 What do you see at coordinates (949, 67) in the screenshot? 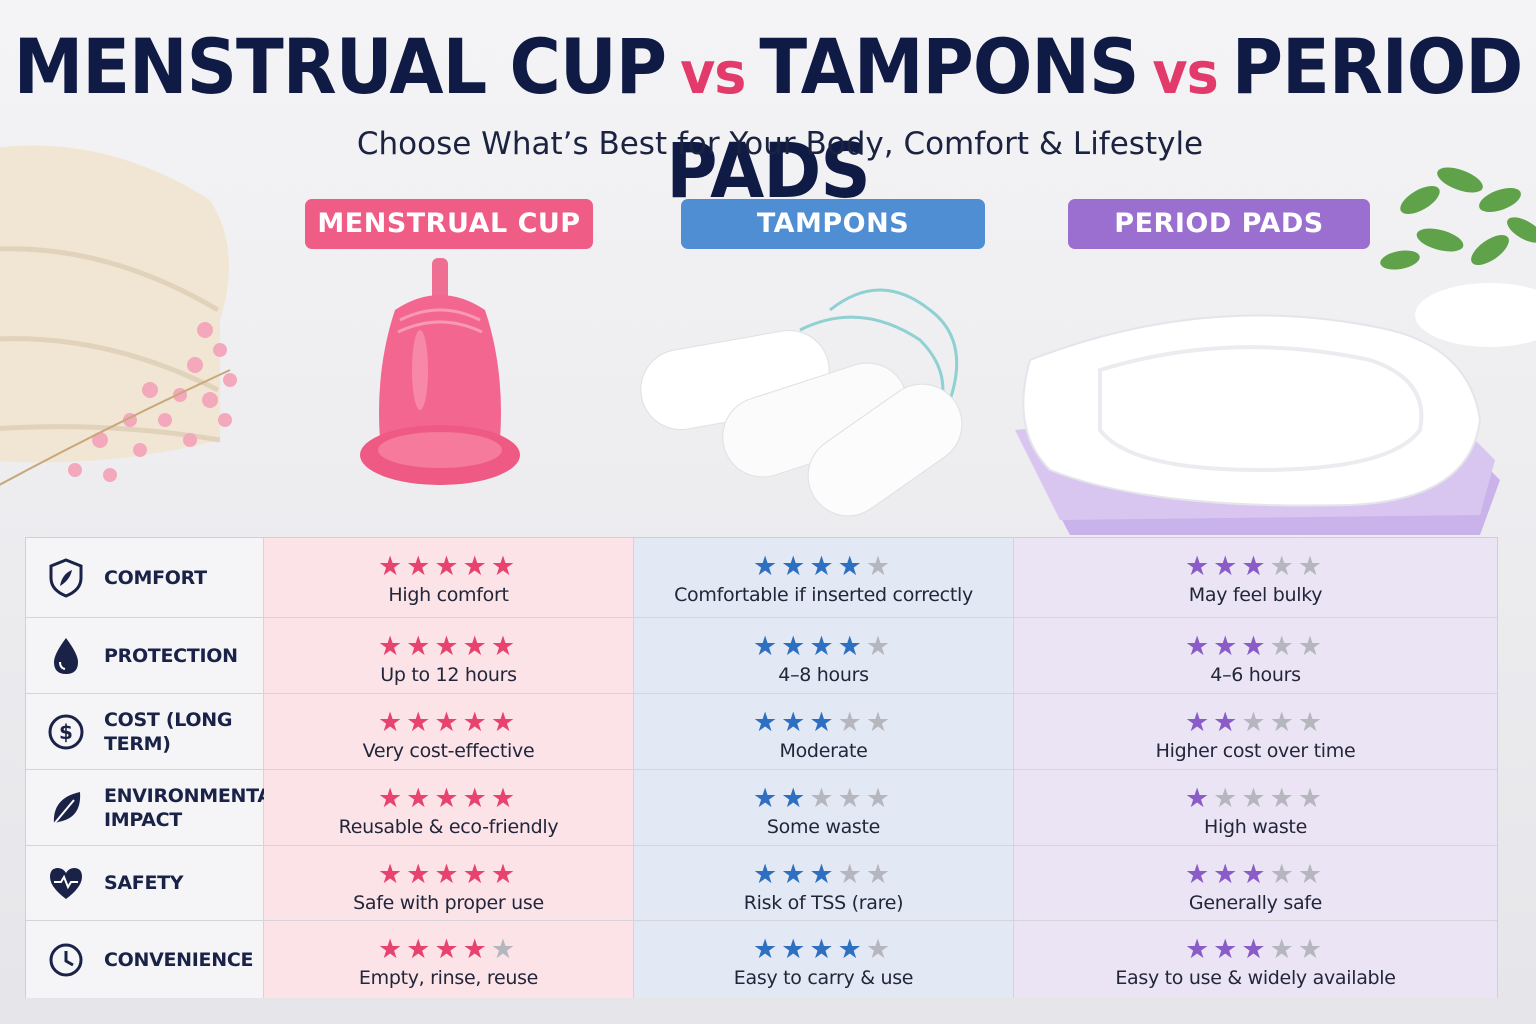
I see `title-tampons: TAMPONS` at bounding box center [949, 67].